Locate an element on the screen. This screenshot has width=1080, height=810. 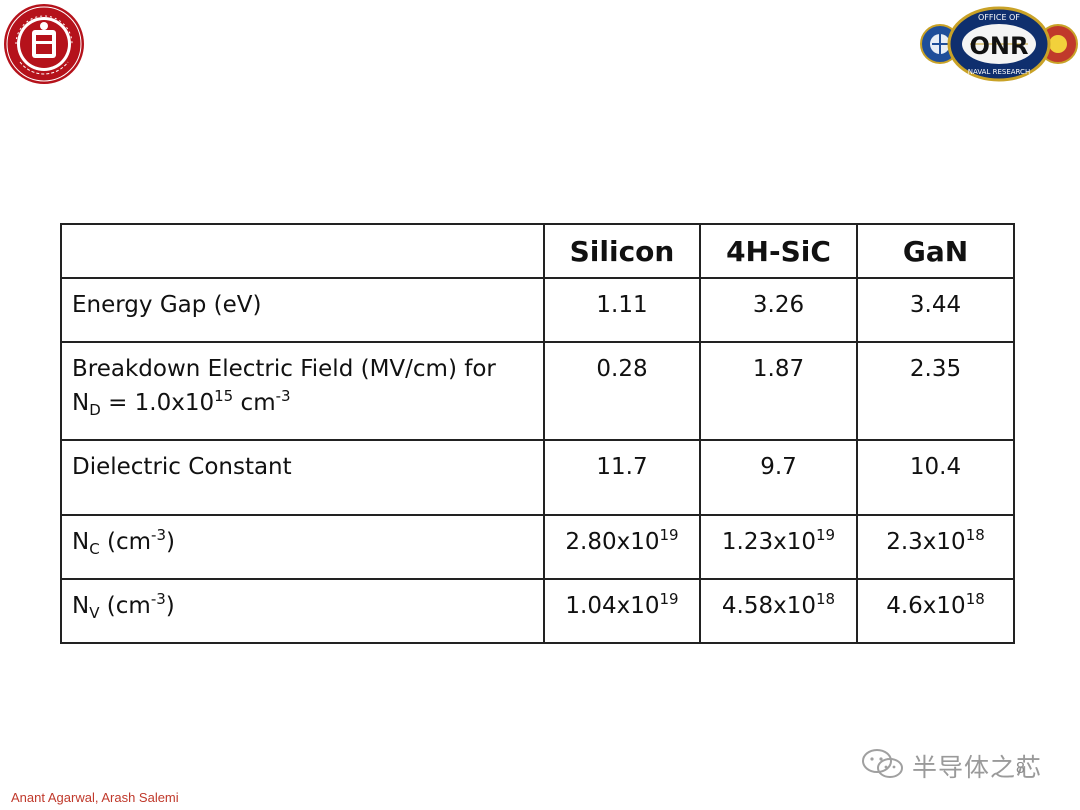
row-label-nc: NC (cm-3) is located at coordinates (302, 547).